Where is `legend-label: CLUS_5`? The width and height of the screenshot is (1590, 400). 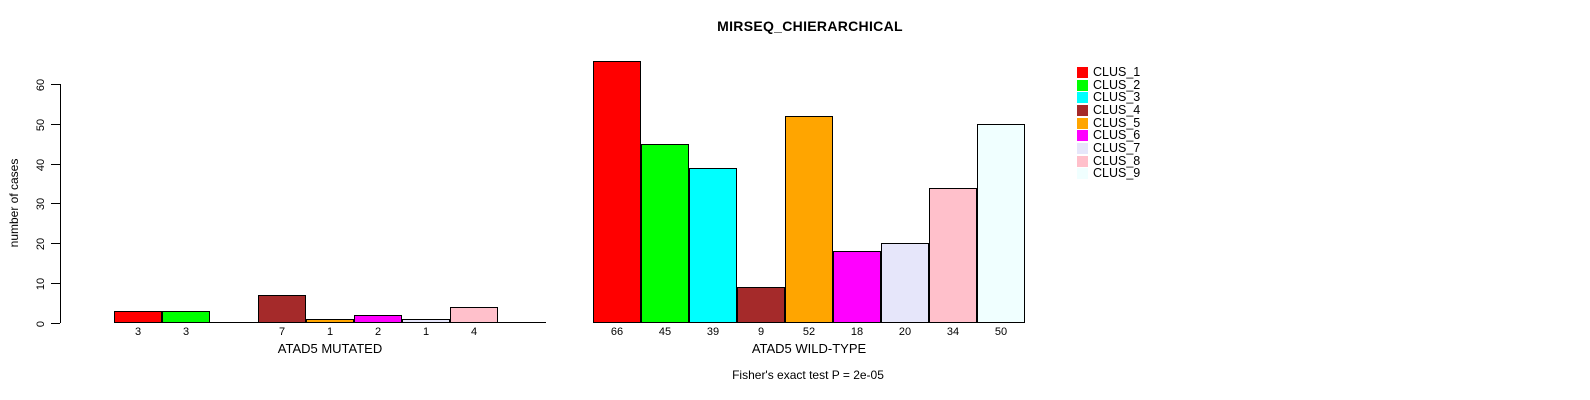
legend-label: CLUS_5 is located at coordinates (1117, 122).